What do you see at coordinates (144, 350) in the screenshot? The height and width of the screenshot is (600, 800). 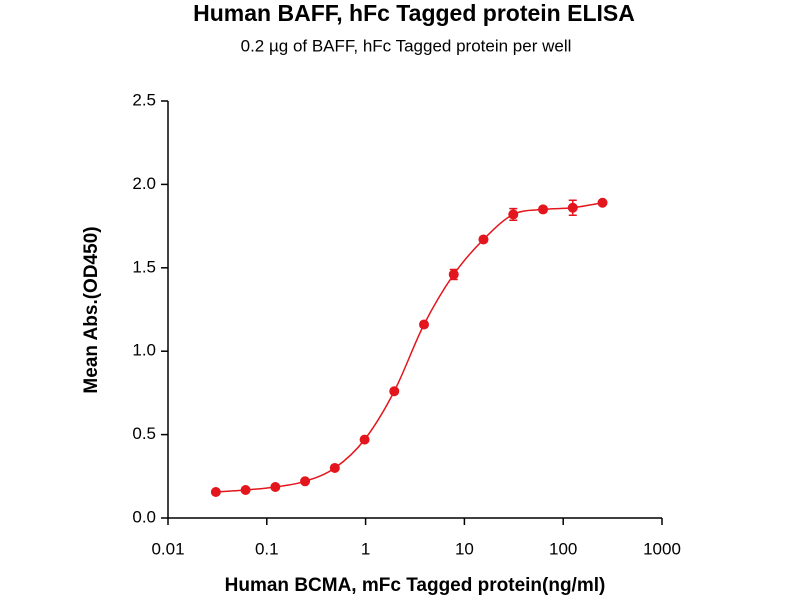 I see `y-tick-label: 1.0` at bounding box center [144, 350].